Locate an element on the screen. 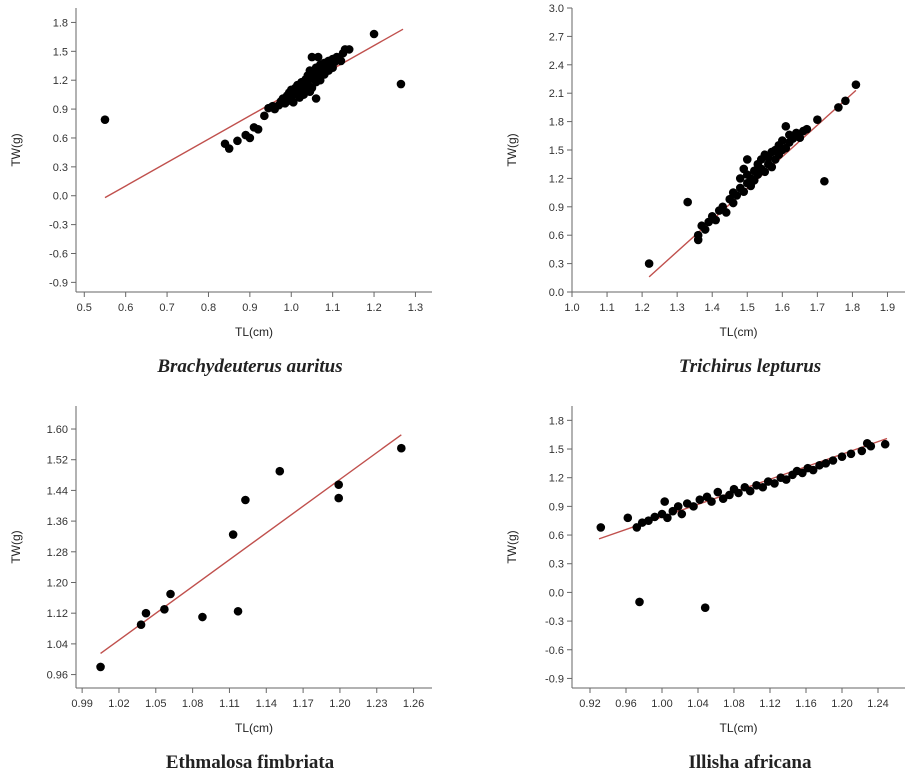  x-tick-label: 0.96 is located at coordinates (625, 704).